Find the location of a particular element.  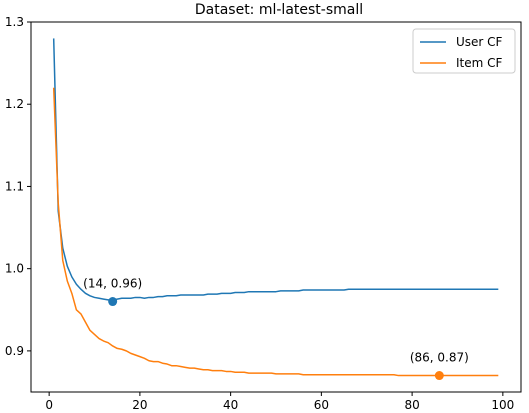

legend: User CF Item CF is located at coordinates (464, 51).